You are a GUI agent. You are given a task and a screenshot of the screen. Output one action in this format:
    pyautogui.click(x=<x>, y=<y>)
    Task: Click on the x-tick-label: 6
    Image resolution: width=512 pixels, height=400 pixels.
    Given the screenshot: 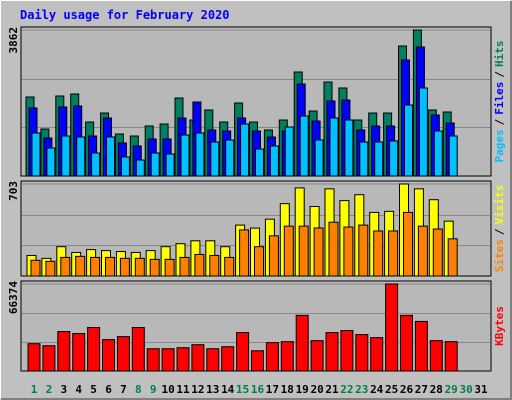 What is the action you would take?
    pyautogui.click(x=108, y=389)
    